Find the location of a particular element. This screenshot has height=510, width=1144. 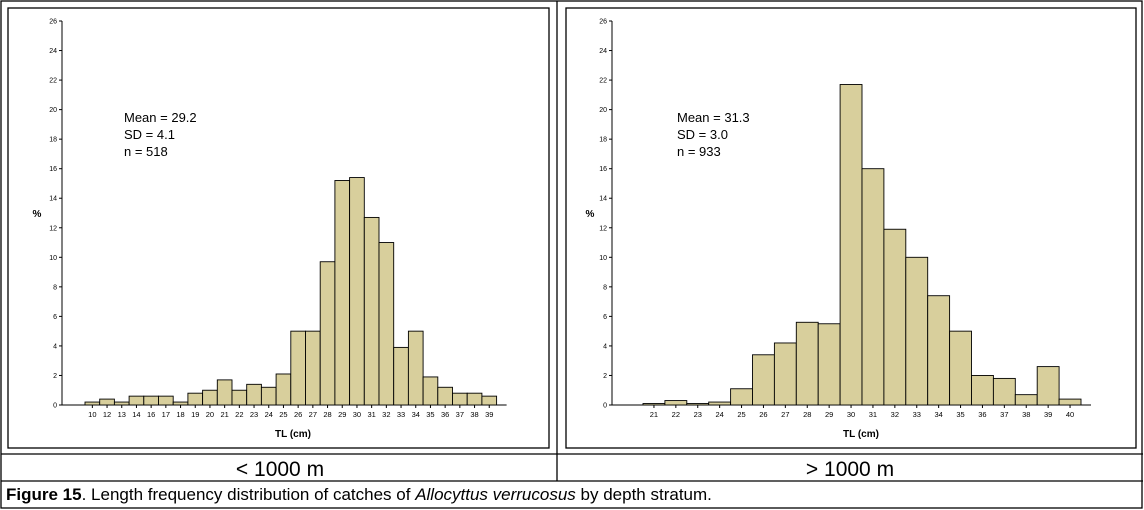

y-tick-label: 12 is located at coordinates (603, 228).